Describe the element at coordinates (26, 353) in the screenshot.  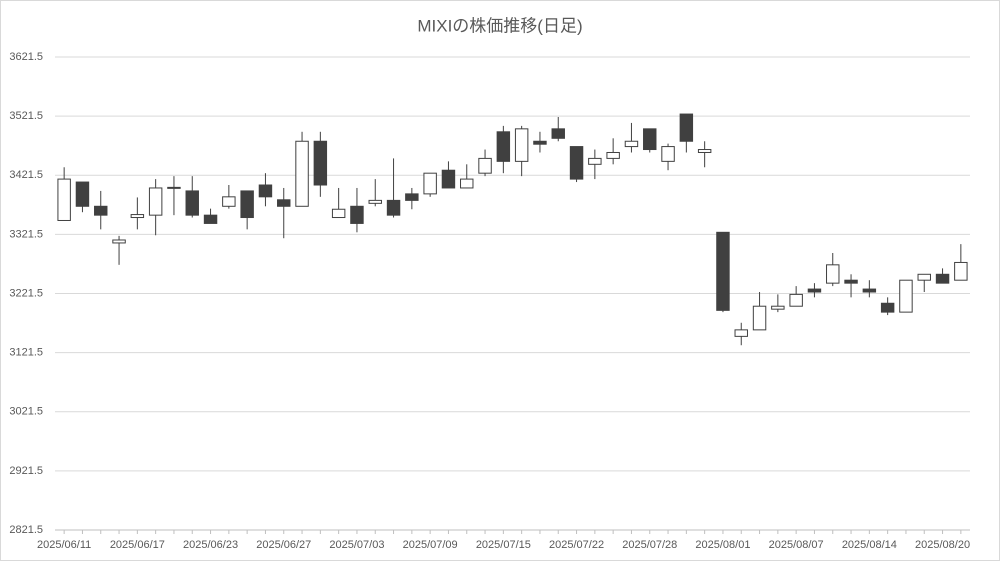
I see `y-tick-label: 3121.5` at that location.